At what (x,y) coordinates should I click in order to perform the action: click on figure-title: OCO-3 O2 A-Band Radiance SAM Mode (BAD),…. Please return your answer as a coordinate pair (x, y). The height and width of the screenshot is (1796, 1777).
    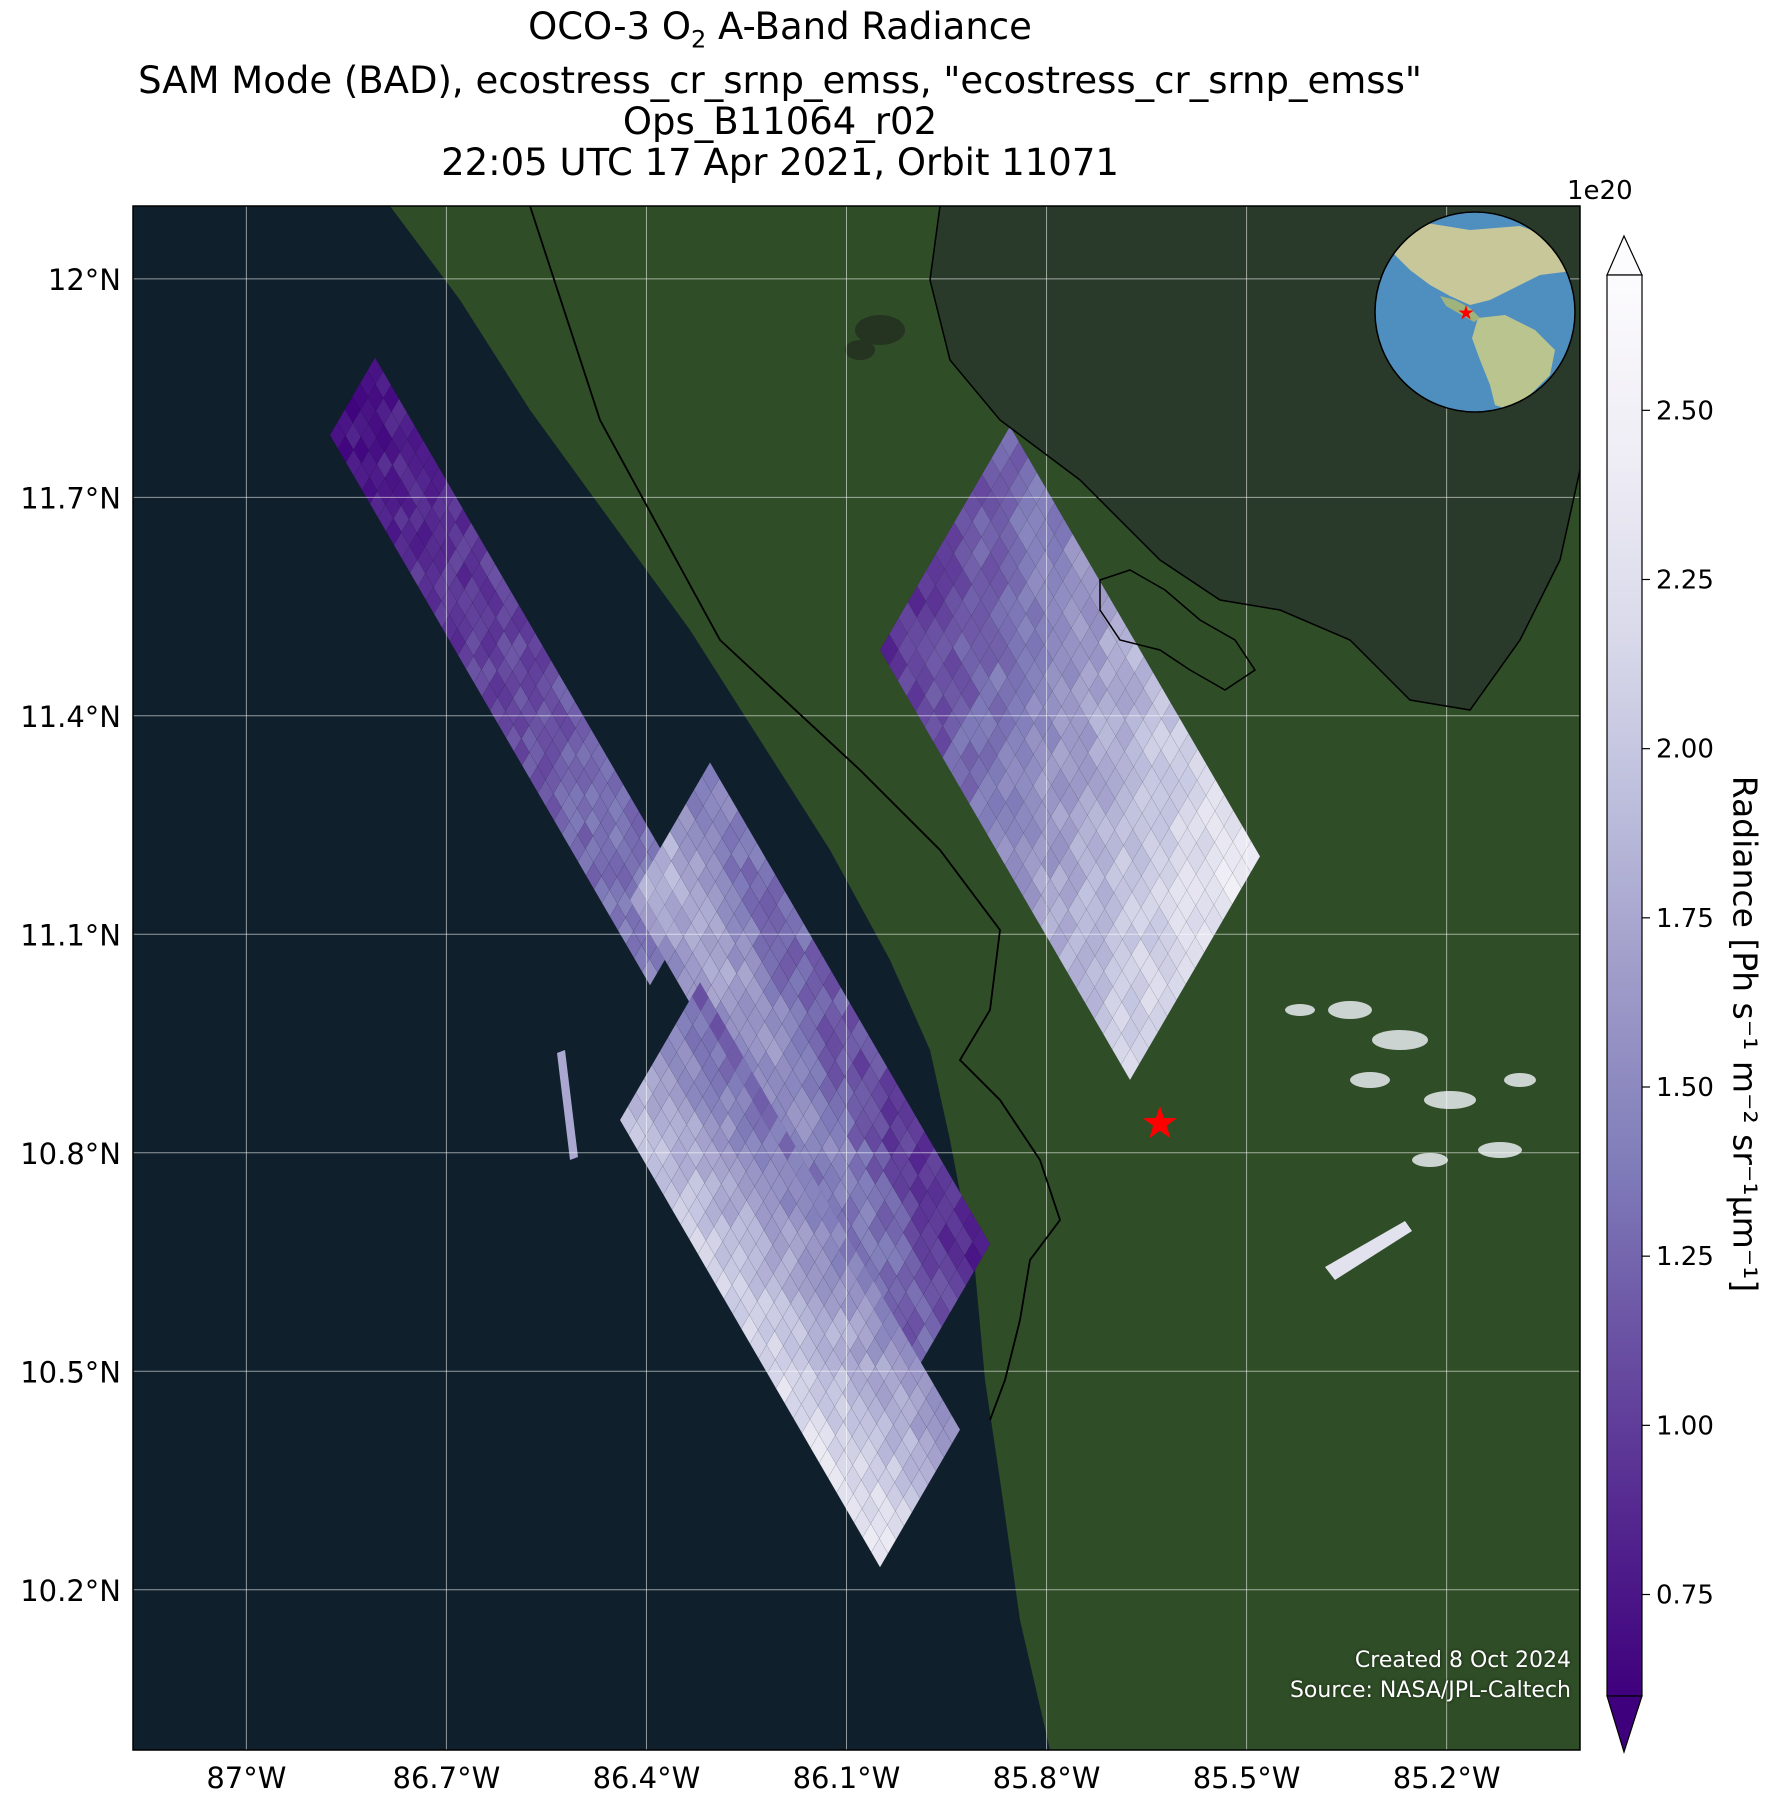
    Looking at the image, I should click on (780, 94).